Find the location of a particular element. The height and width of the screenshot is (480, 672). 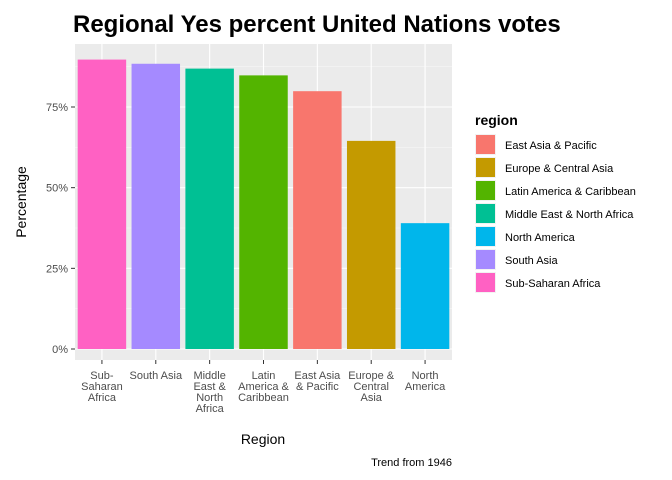

legend-label: Europe & Central Asia is located at coordinates (559, 169).